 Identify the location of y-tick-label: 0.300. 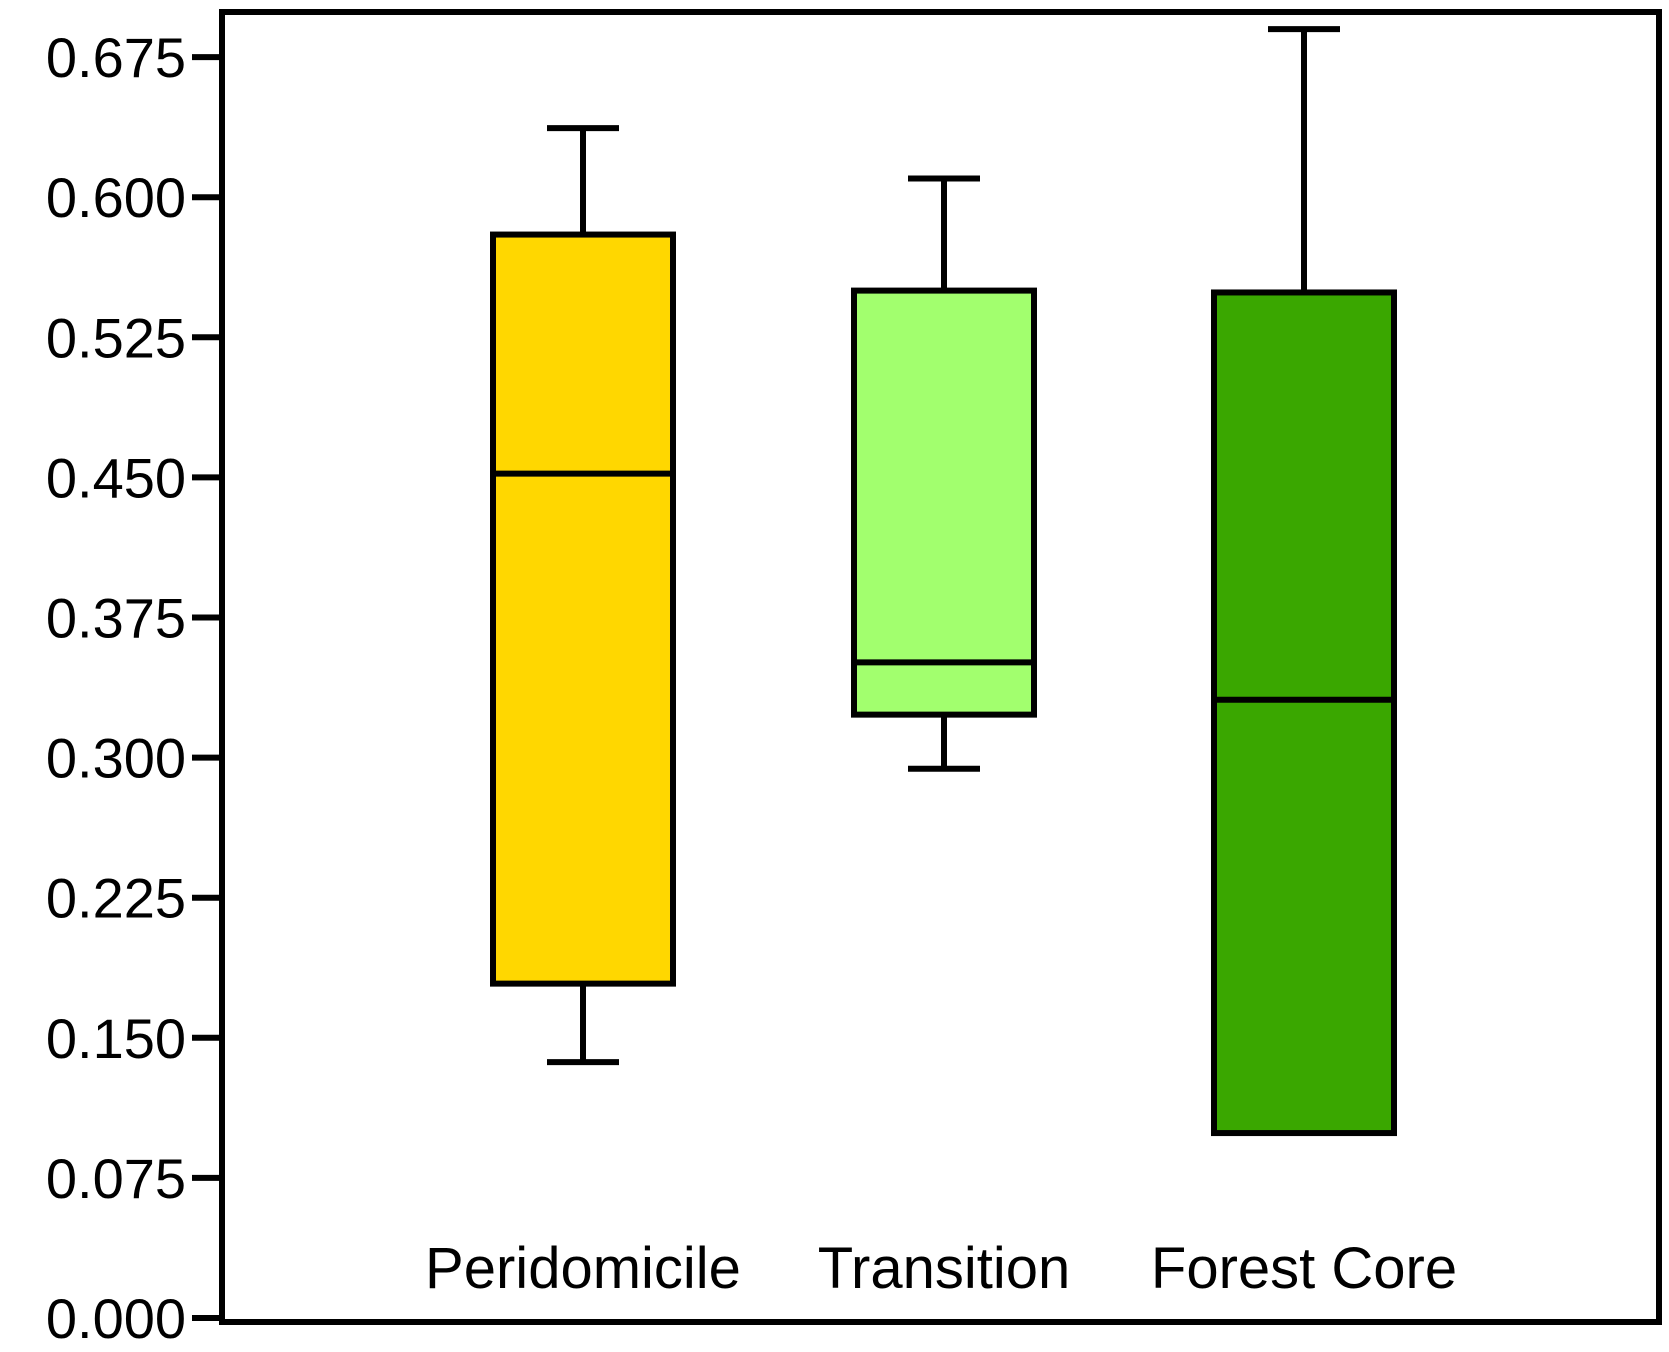
(116, 758).